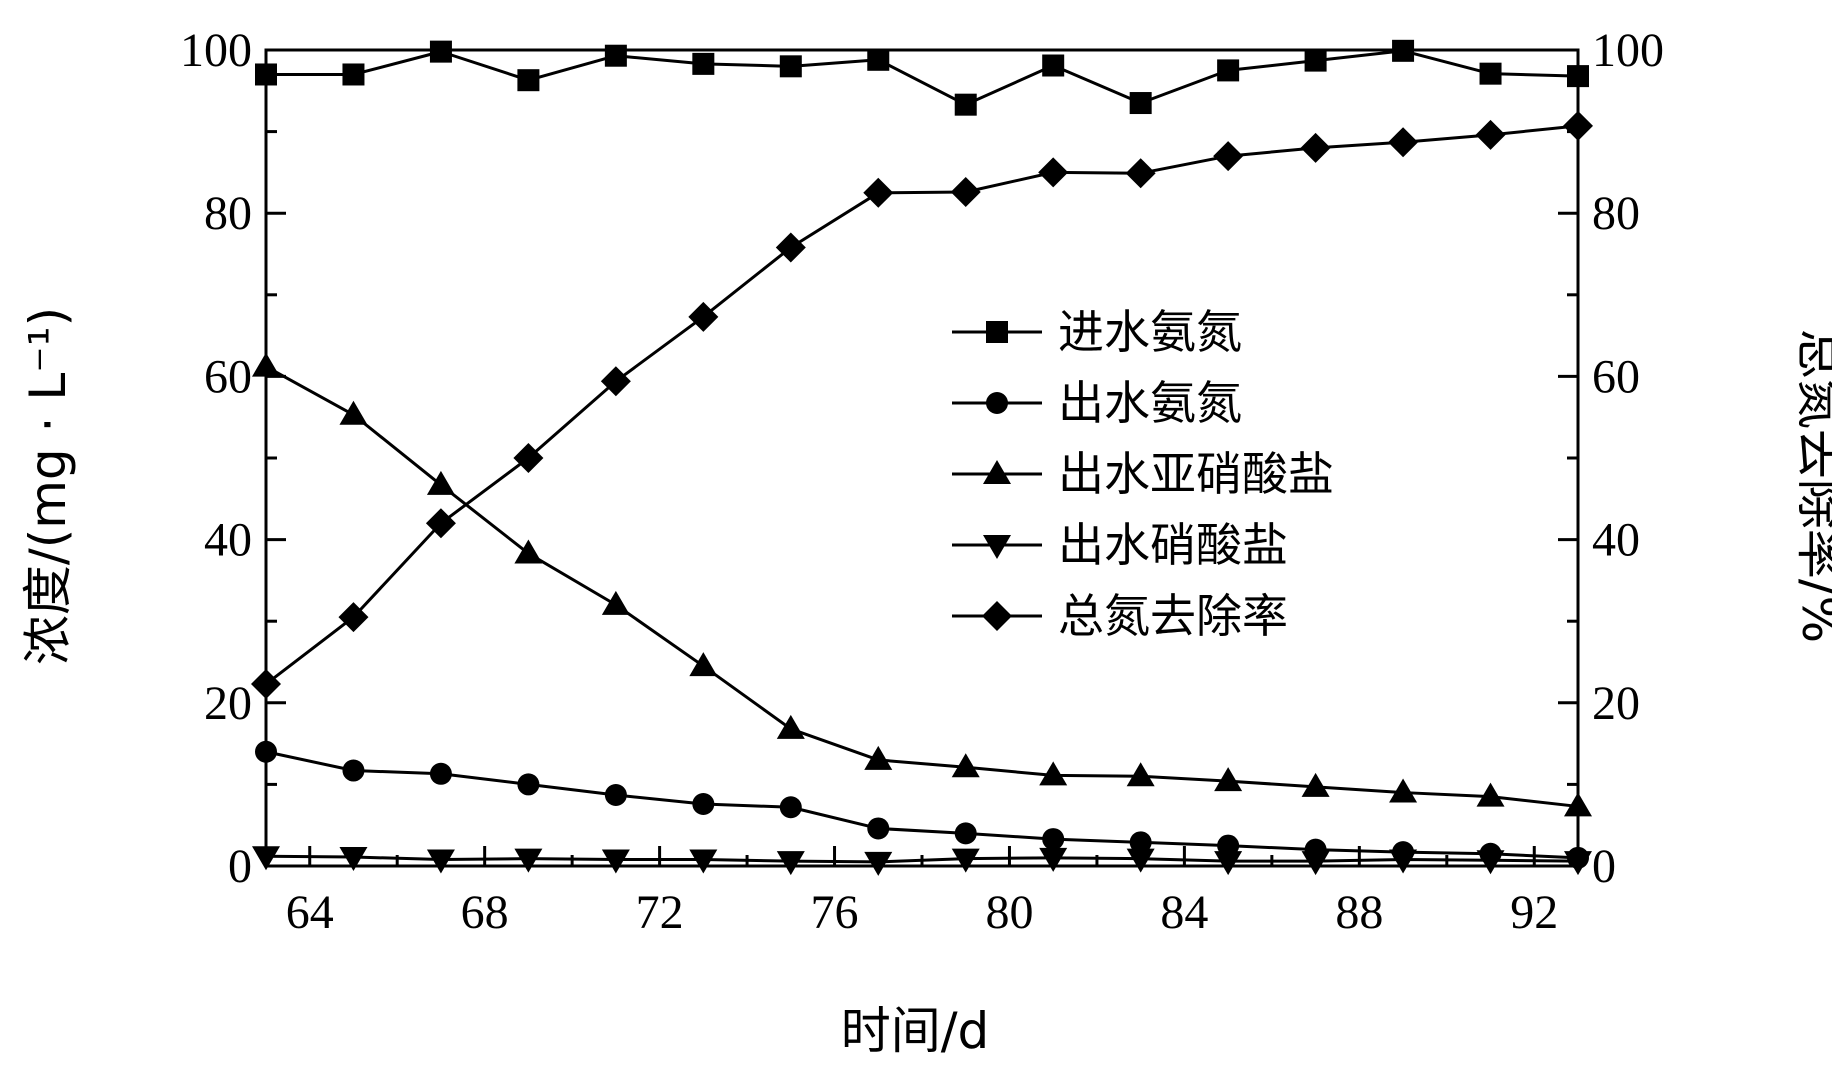  What do you see at coordinates (1616, 703) in the screenshot?
I see `right-y-tick-label: 20` at bounding box center [1616, 703].